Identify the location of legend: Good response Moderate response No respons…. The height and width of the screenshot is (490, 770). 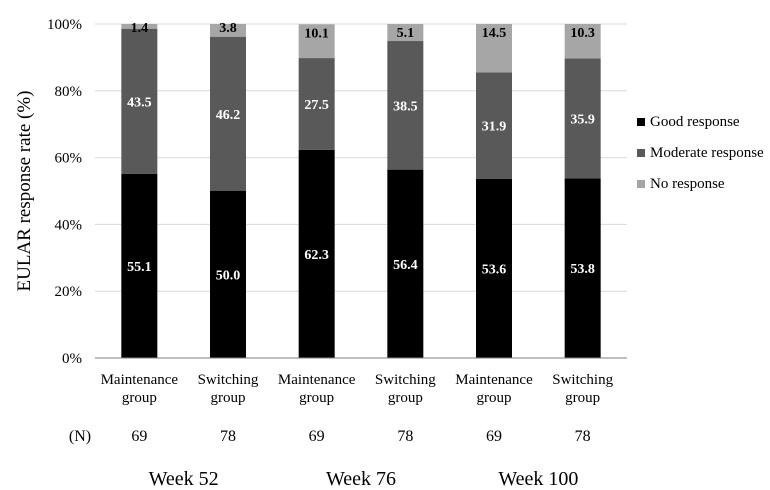
(700, 153).